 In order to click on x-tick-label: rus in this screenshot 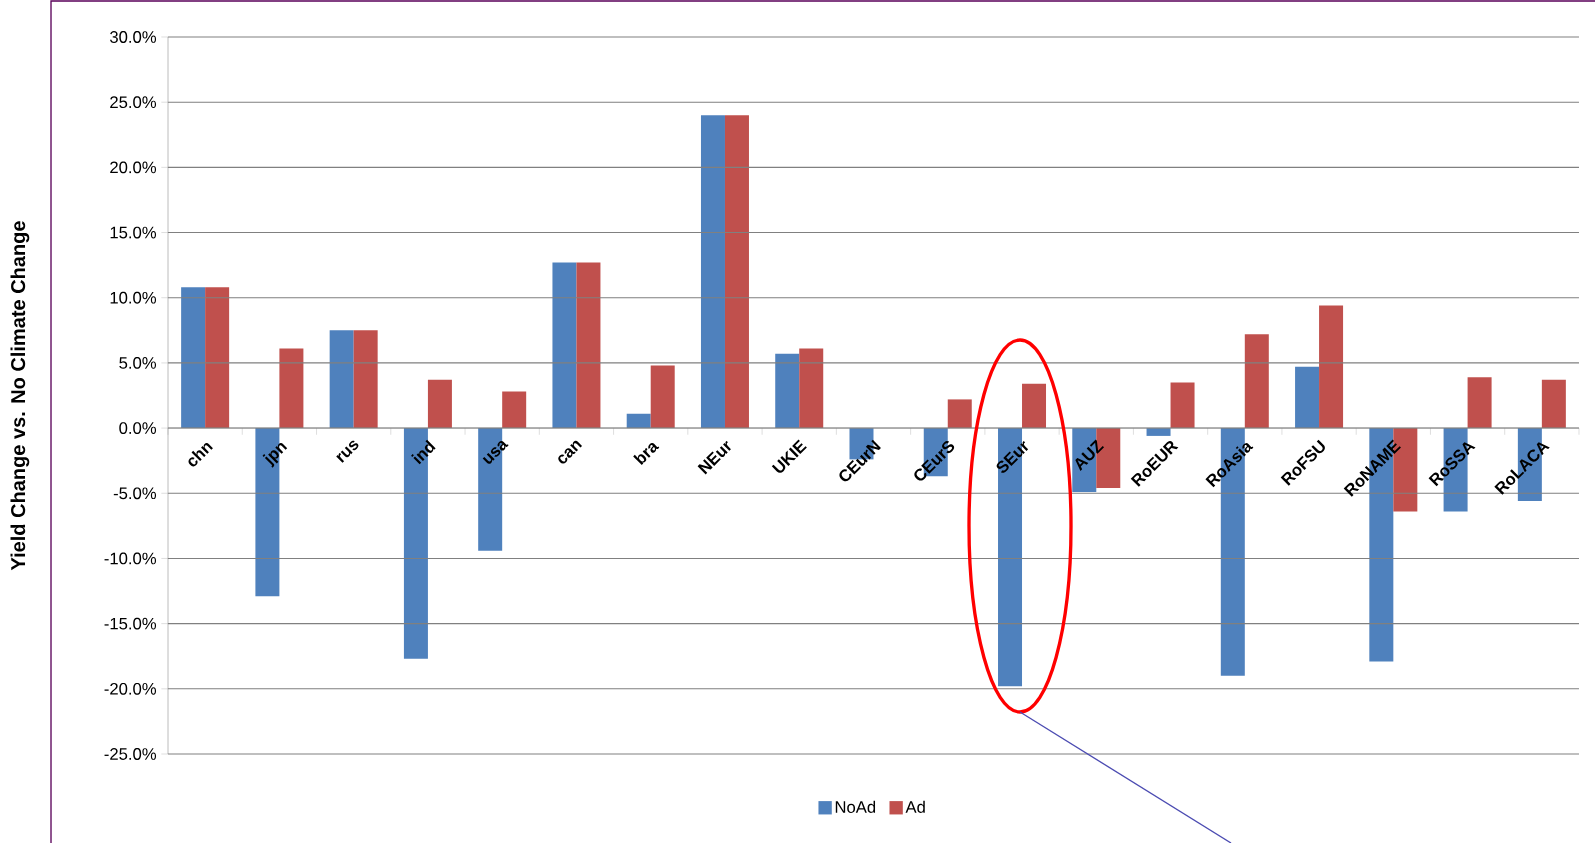, I will do `click(347, 451)`.